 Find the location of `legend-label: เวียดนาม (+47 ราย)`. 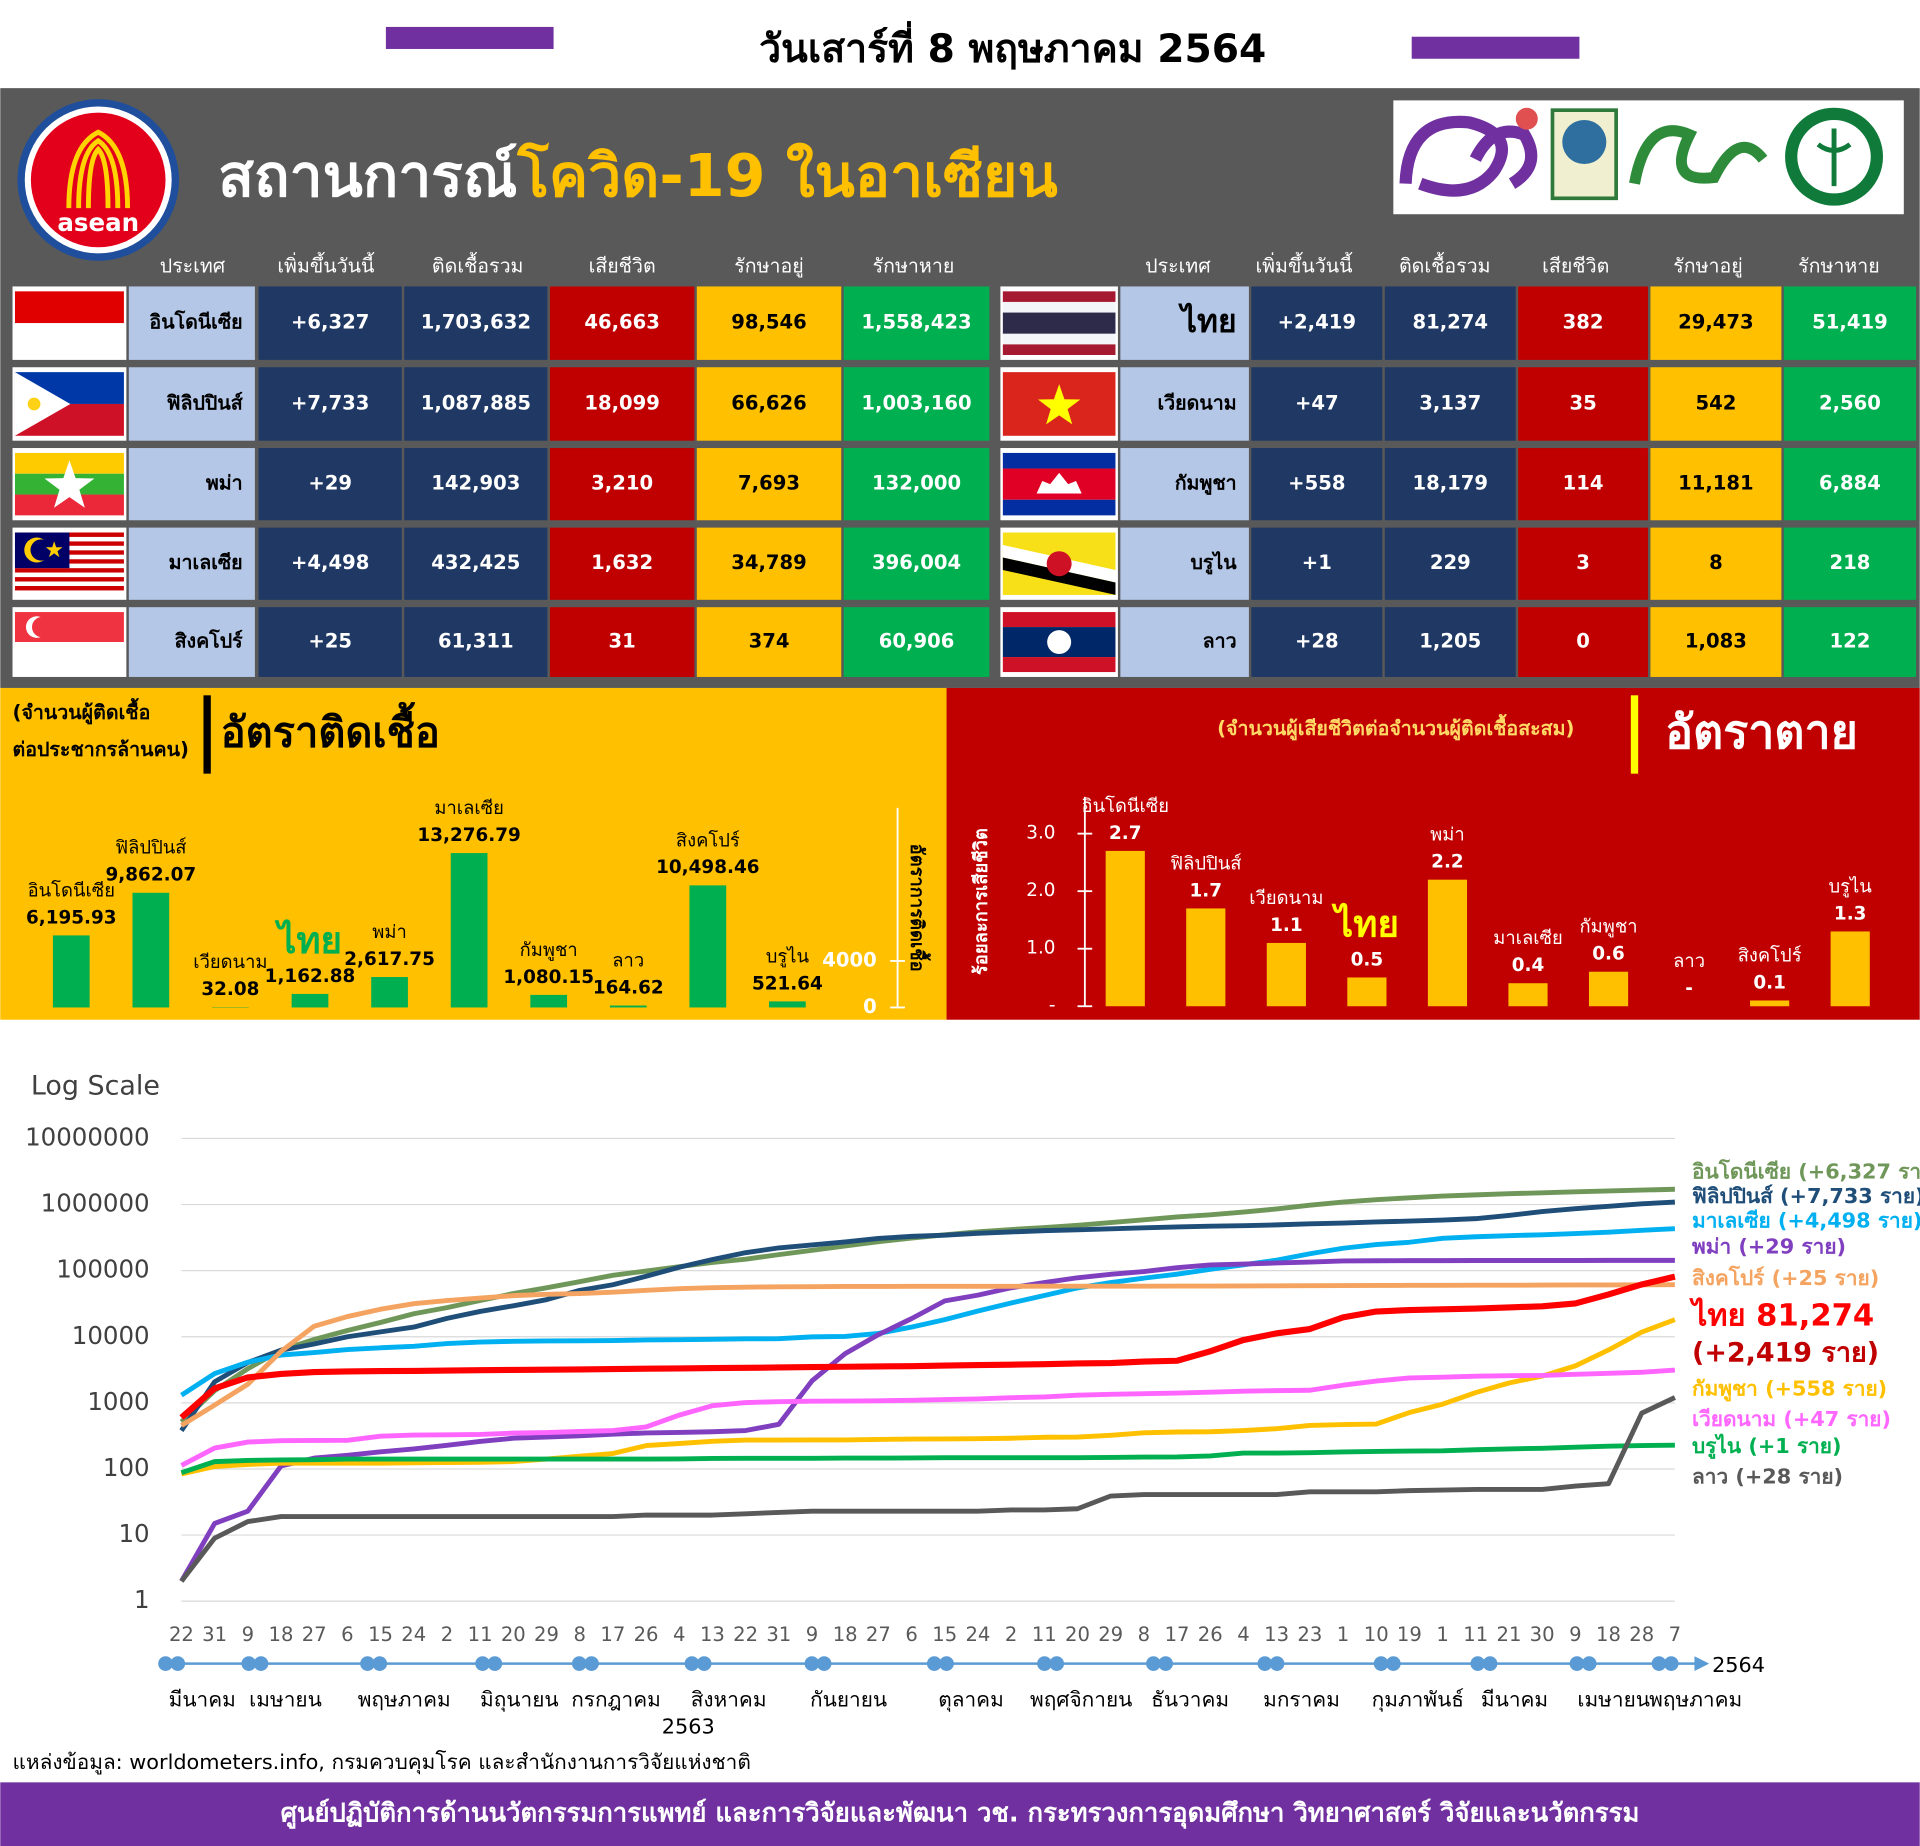

legend-label: เวียดนาม (+47 ราย) is located at coordinates (1791, 1419).